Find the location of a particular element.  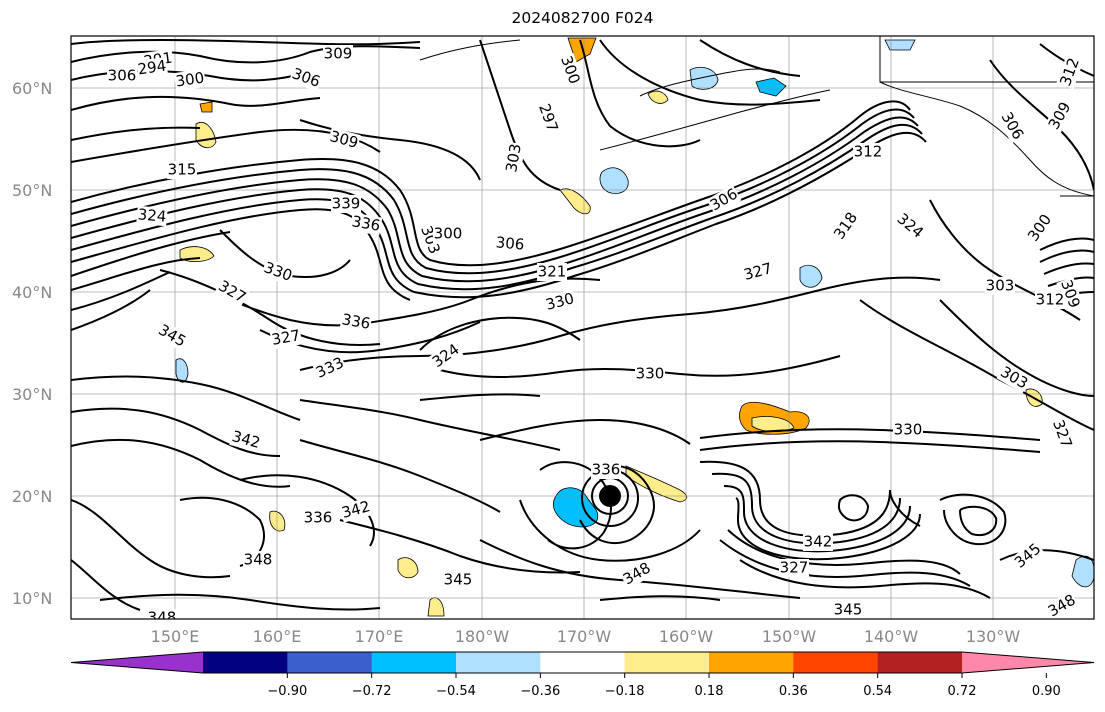

contour-label: 348 is located at coordinates (258, 560).